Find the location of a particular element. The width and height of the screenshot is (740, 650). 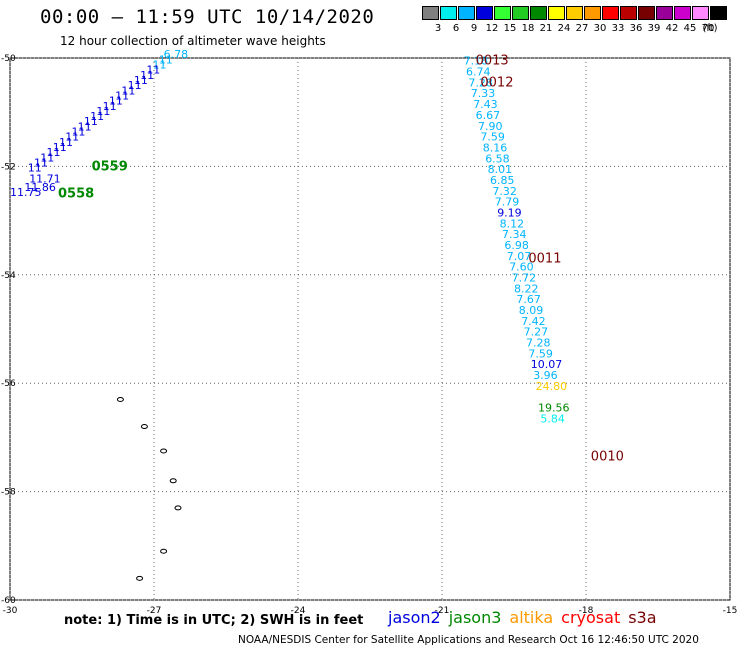

swh-value-label: 7.42 is located at coordinates (533, 321).